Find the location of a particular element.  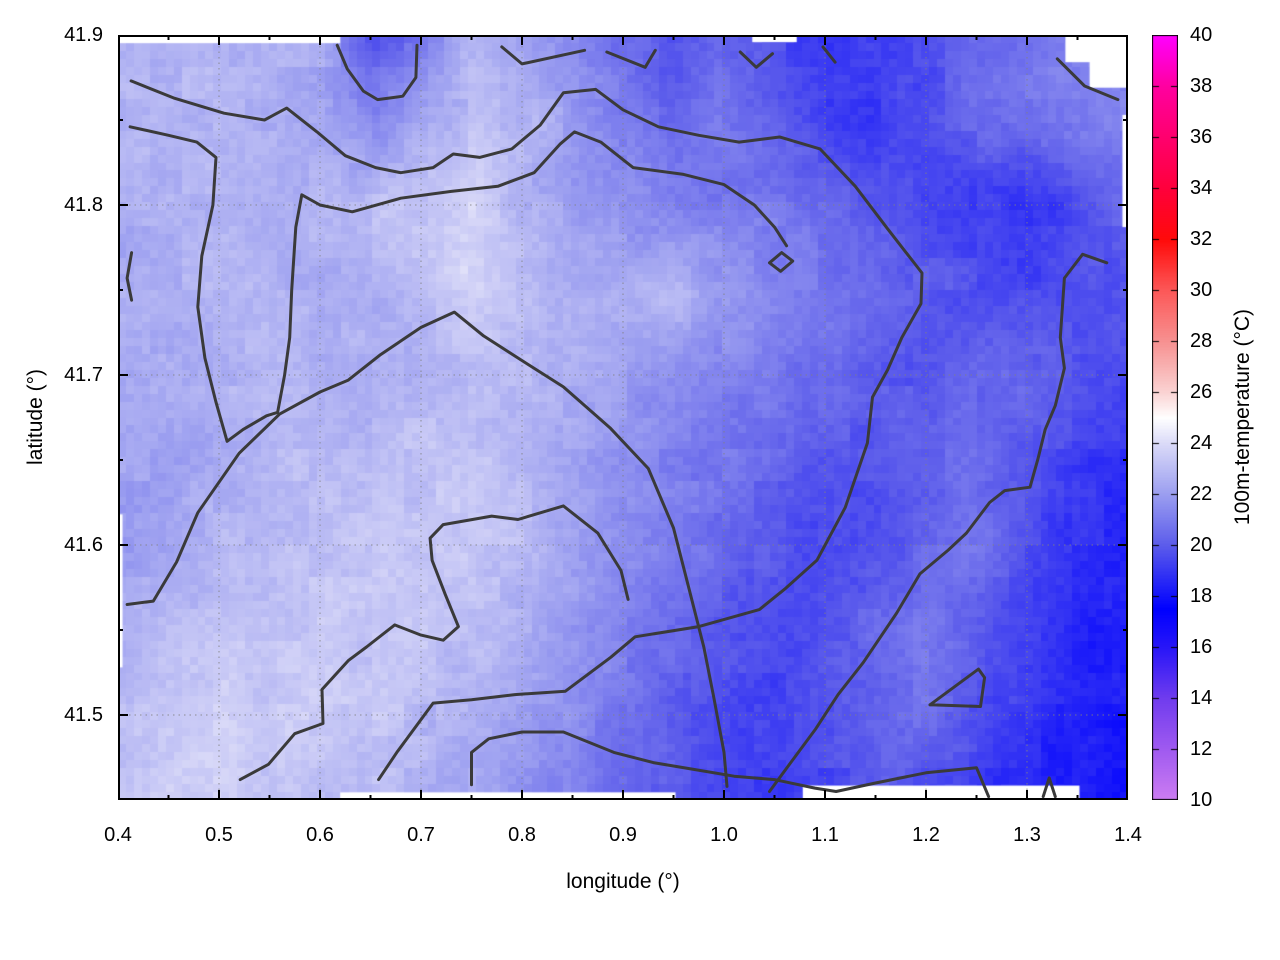

y-tick-label: 41.7 is located at coordinates (83, 375).